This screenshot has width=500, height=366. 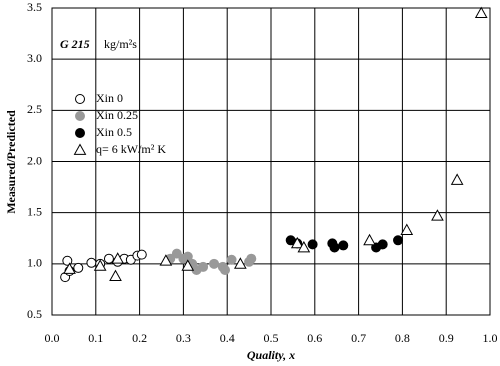 What do you see at coordinates (131, 149) in the screenshot?
I see `legend-label: q= 6 kW/m² K` at bounding box center [131, 149].